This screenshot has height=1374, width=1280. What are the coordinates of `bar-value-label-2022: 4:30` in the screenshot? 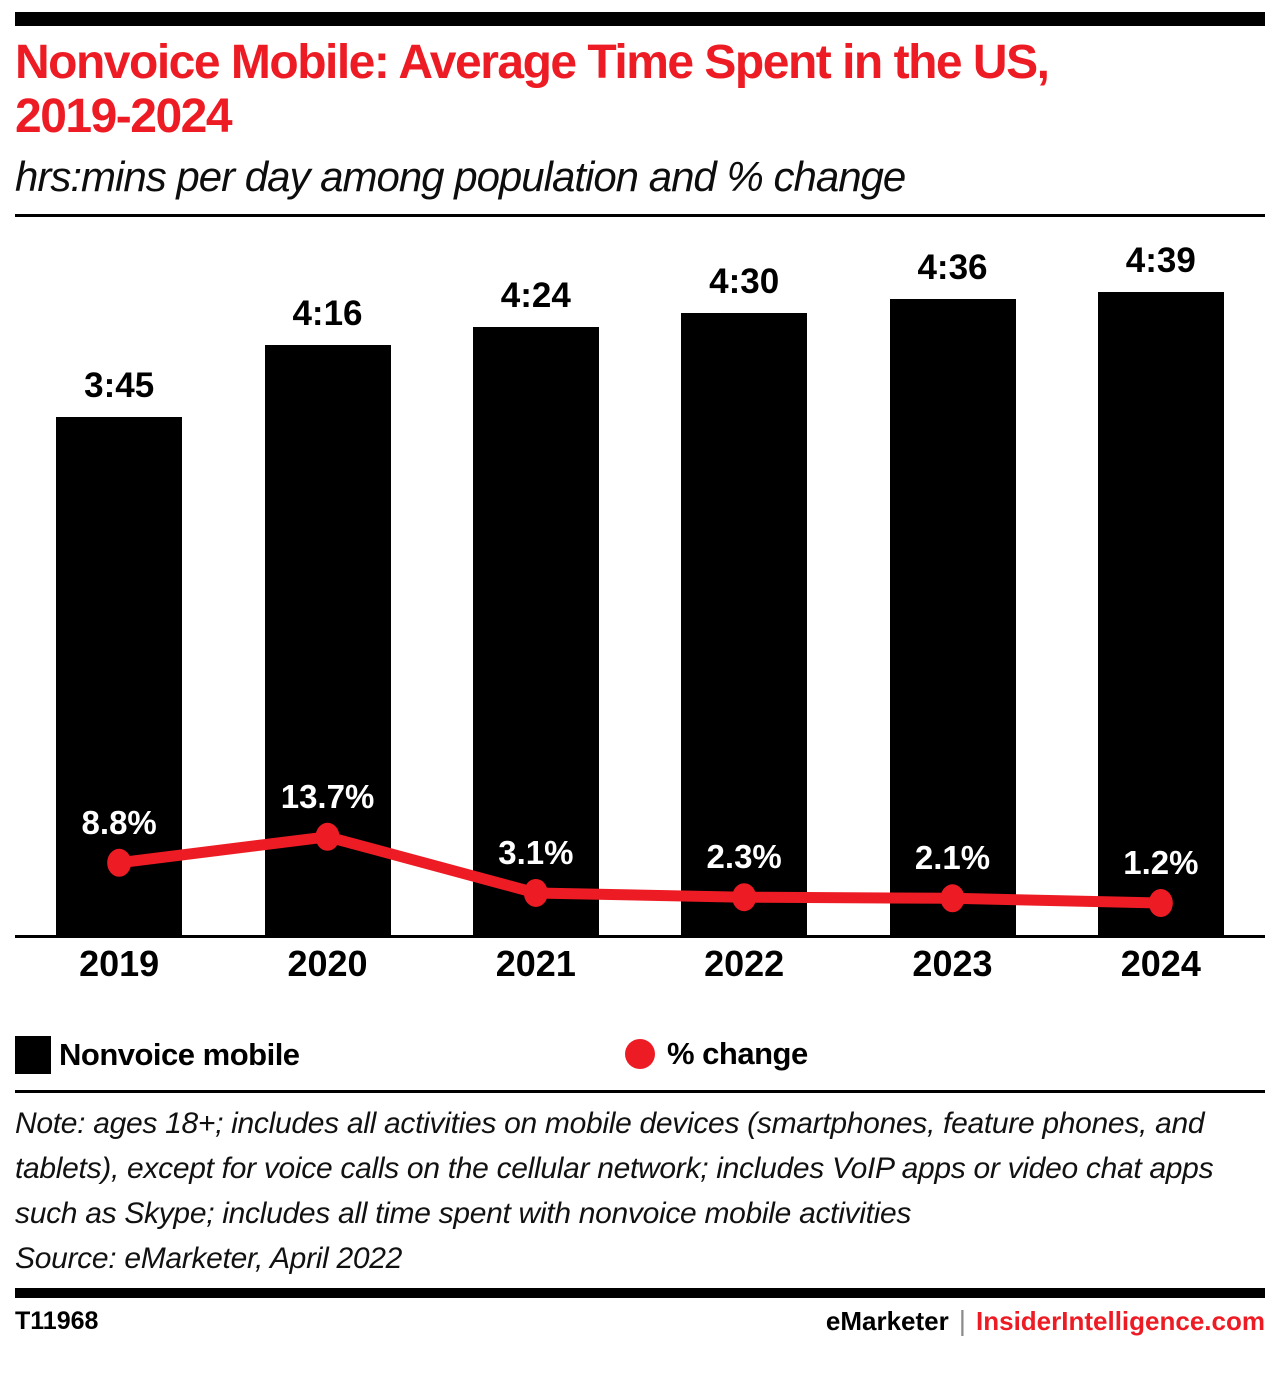 It's located at (744, 281).